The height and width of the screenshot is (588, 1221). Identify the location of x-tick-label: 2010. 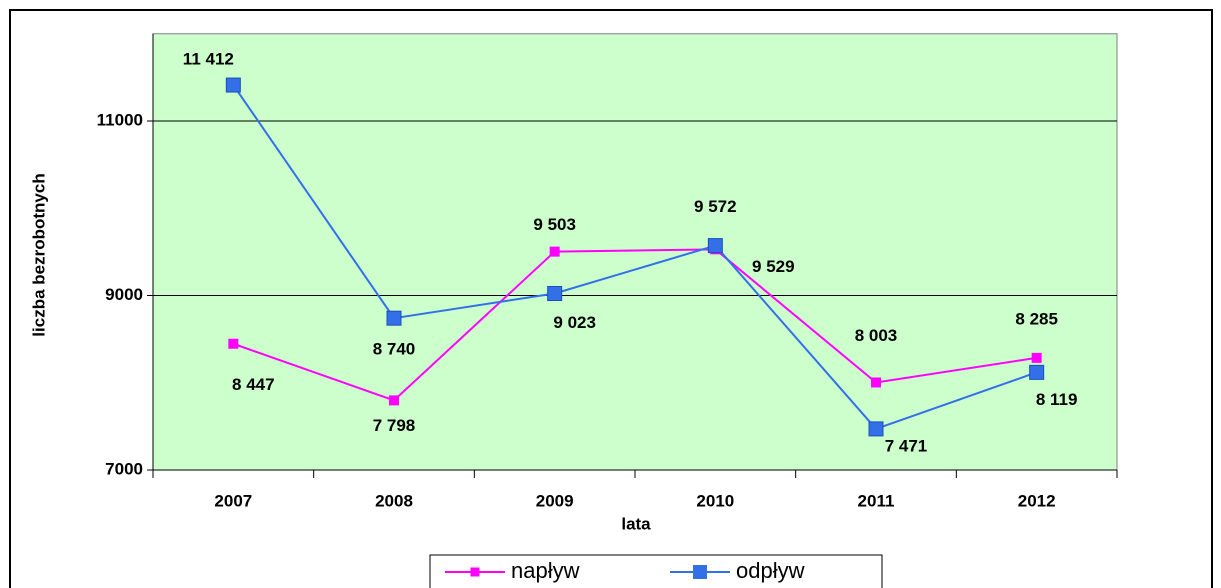
(715, 500).